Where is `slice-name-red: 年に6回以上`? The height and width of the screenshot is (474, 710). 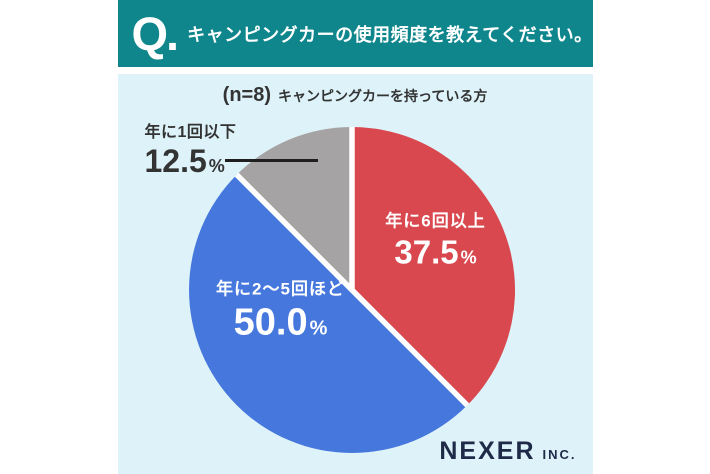
slice-name-red: 年に6回以上 is located at coordinates (435, 221).